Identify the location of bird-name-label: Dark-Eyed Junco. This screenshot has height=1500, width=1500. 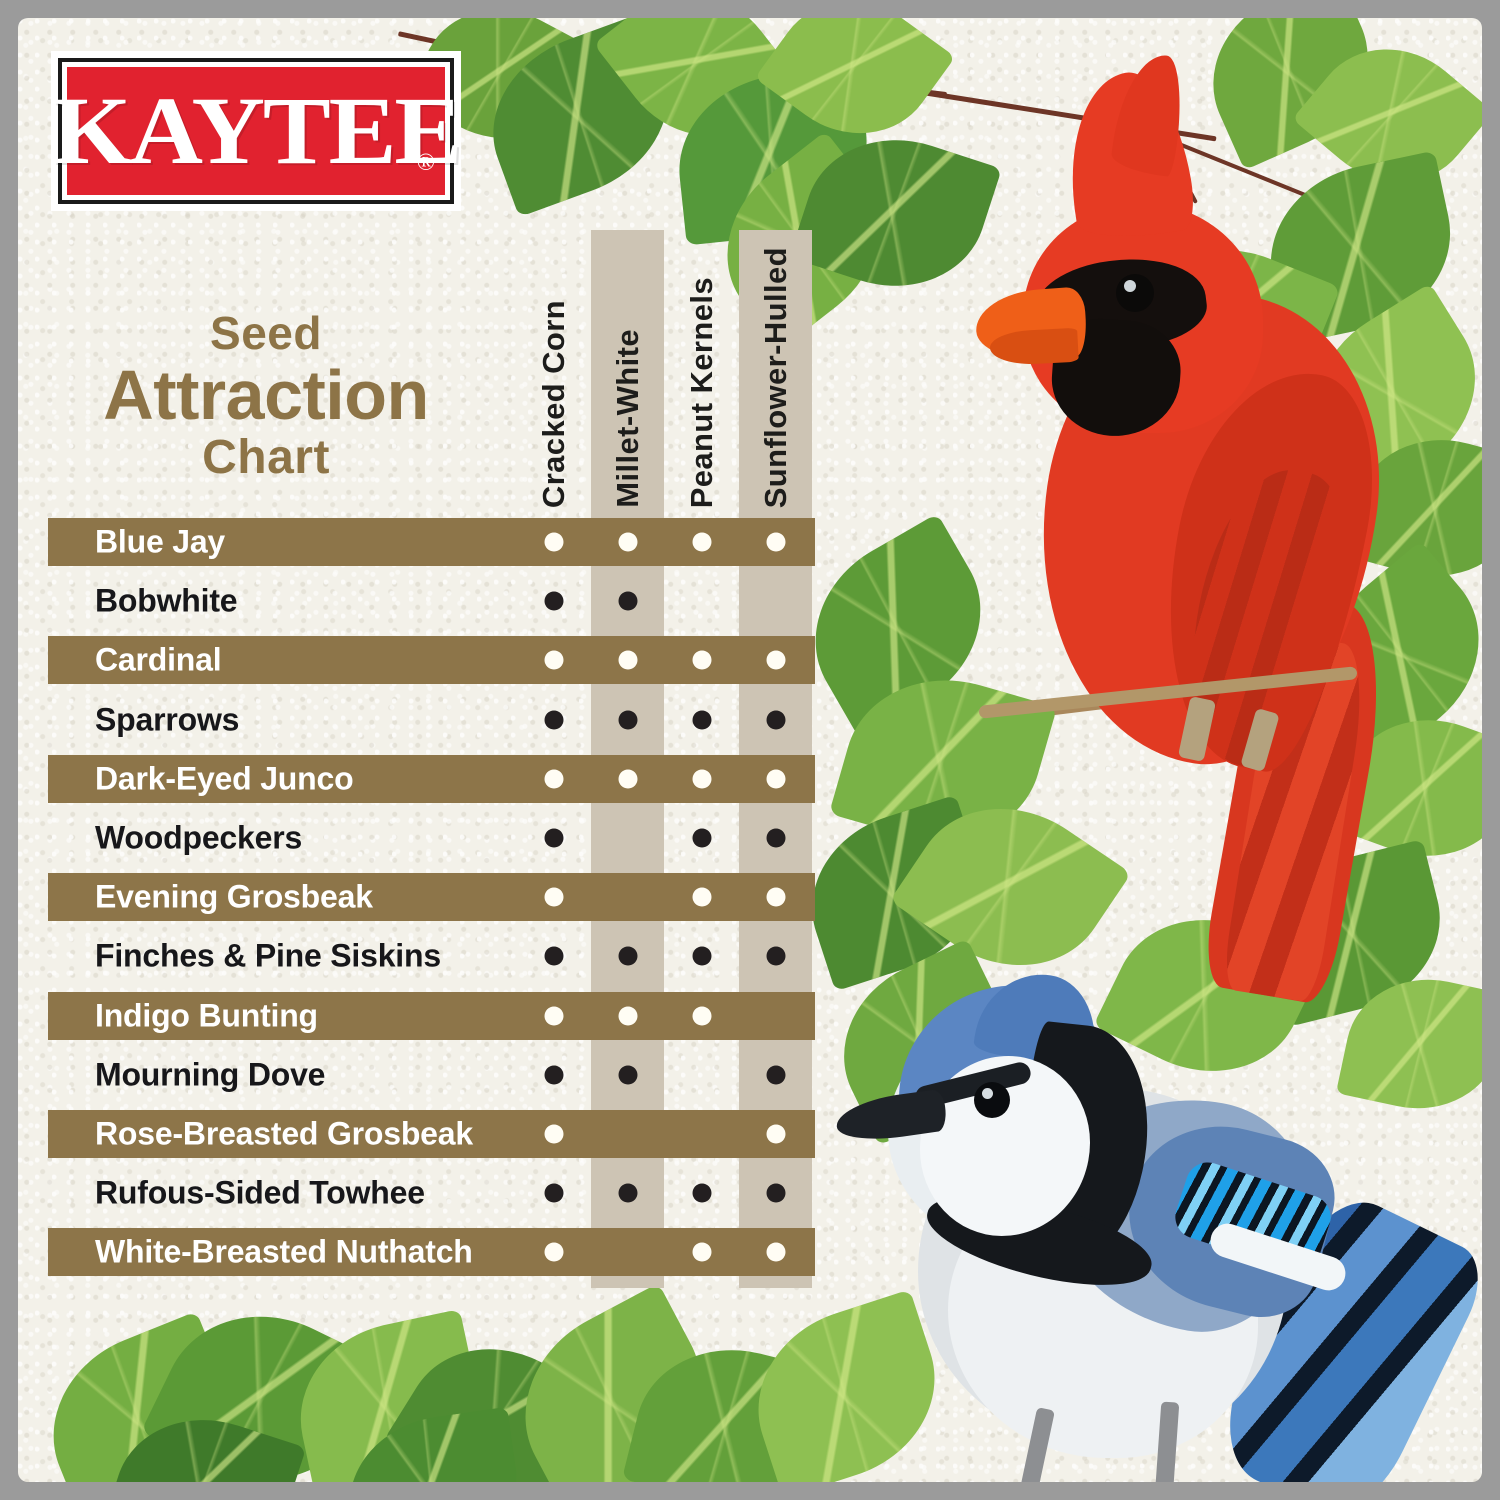
(224, 778).